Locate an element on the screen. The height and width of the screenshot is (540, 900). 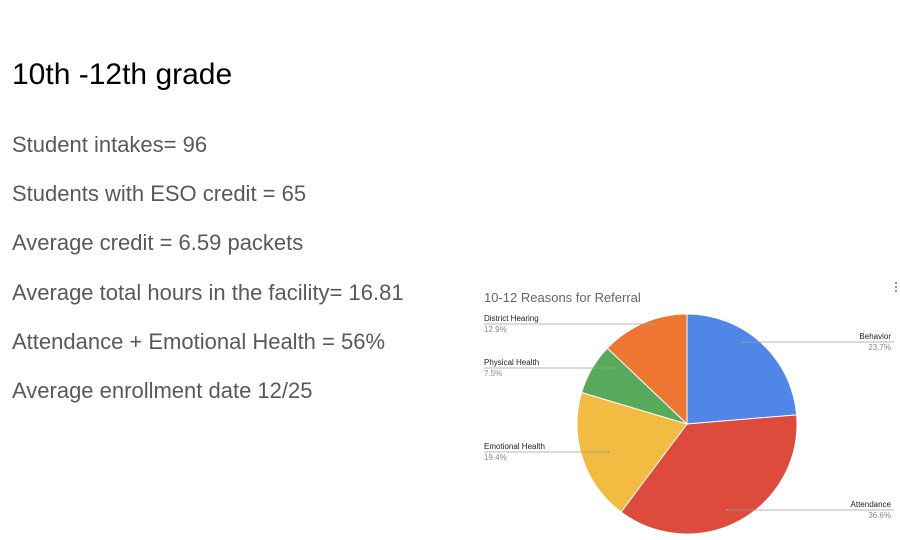
pie-slice-district-hearing is located at coordinates (647, 369).